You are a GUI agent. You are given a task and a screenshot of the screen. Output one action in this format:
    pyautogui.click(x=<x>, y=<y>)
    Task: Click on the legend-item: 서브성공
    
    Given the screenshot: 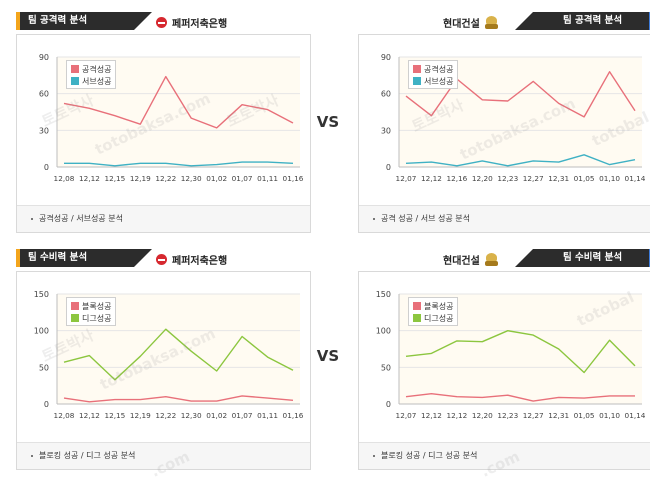 What is the action you would take?
    pyautogui.click(x=433, y=81)
    